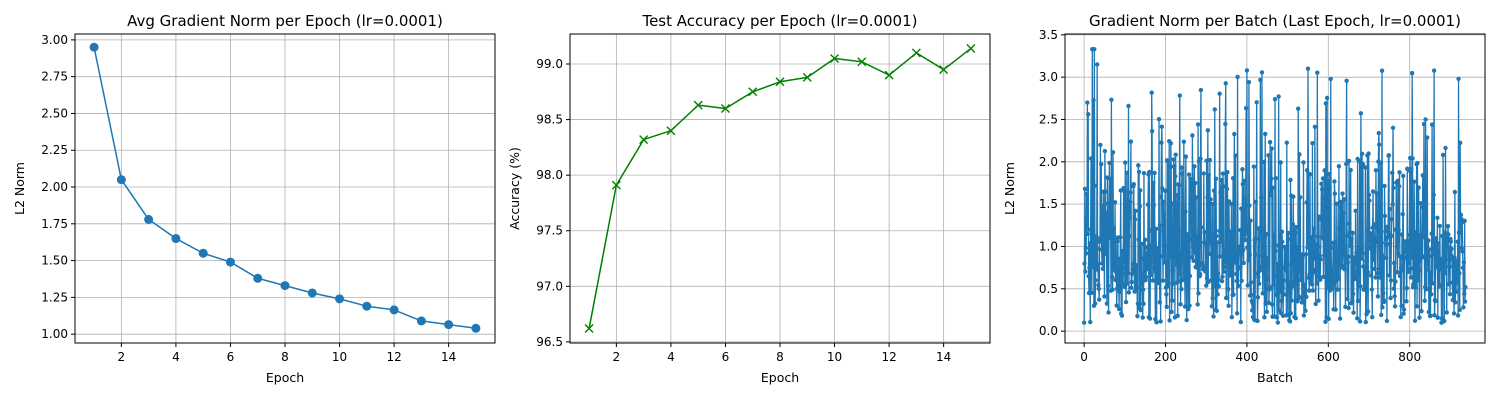 The width and height of the screenshot is (1500, 400). I want to click on x-tick-label: 200, so click(1165, 357).